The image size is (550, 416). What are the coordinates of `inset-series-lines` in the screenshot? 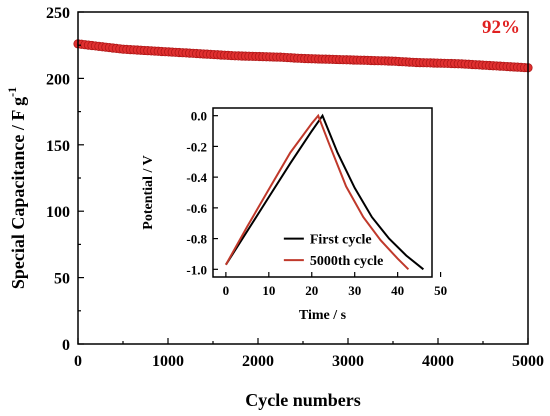 It's located at (325, 192).